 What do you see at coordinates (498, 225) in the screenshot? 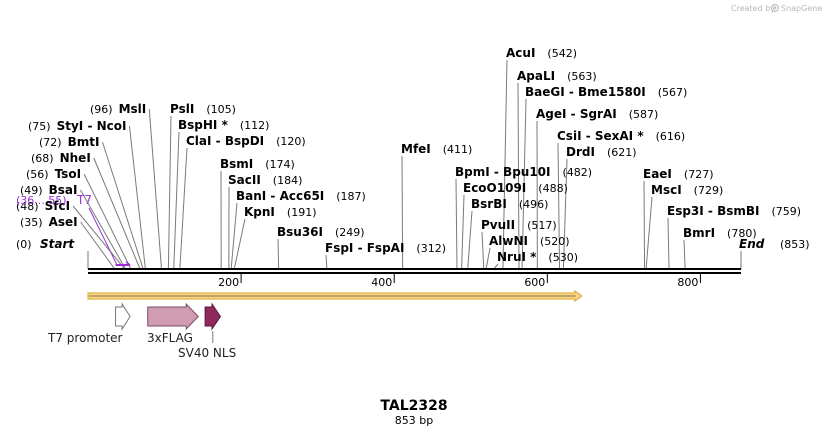
I see `site-name: PvuII` at bounding box center [498, 225].